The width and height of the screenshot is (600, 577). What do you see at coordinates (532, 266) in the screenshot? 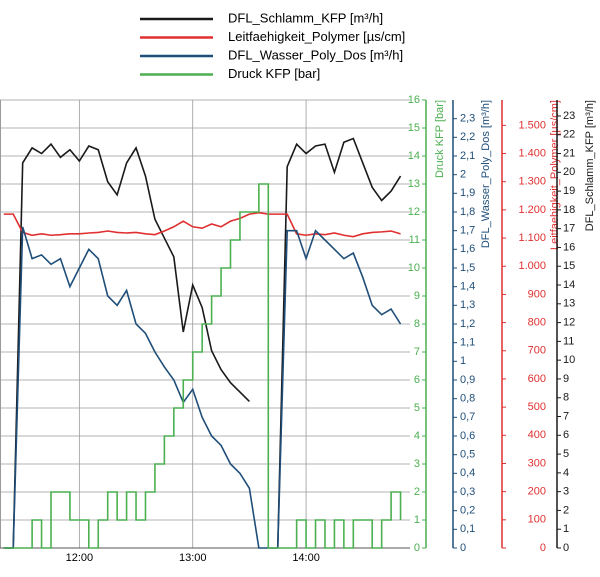
I see `y-tick-label: 1.000` at bounding box center [532, 266].